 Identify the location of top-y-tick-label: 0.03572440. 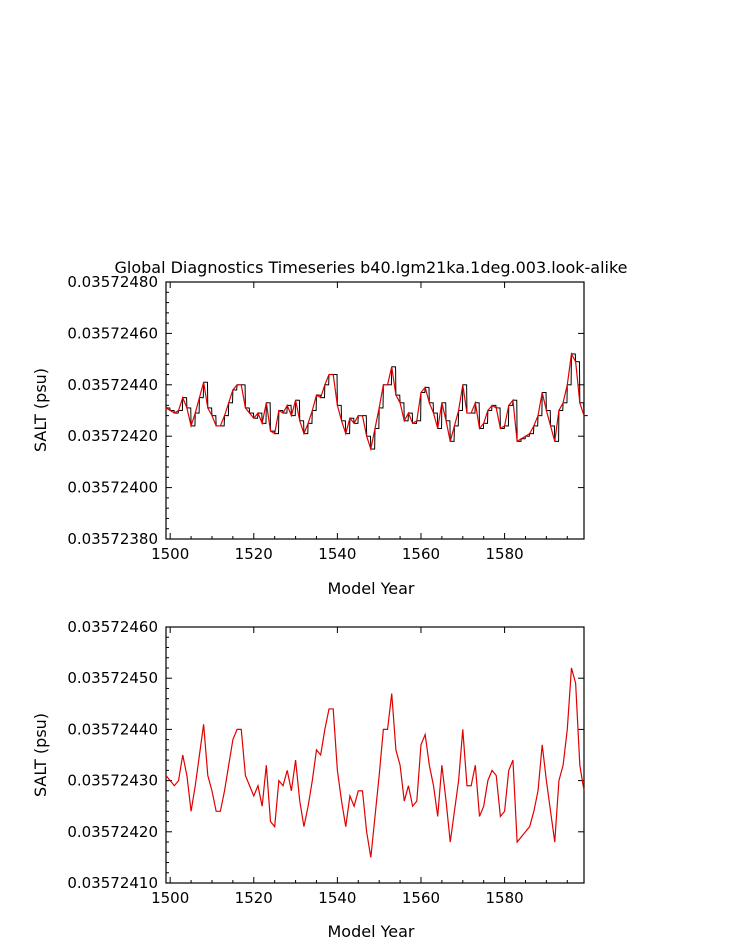
(112, 385).